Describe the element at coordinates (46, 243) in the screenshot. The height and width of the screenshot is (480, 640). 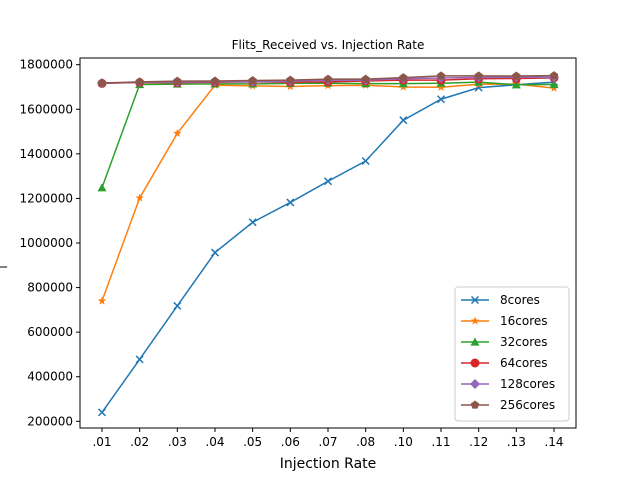
I see `y-tick-label: 1000000` at that location.